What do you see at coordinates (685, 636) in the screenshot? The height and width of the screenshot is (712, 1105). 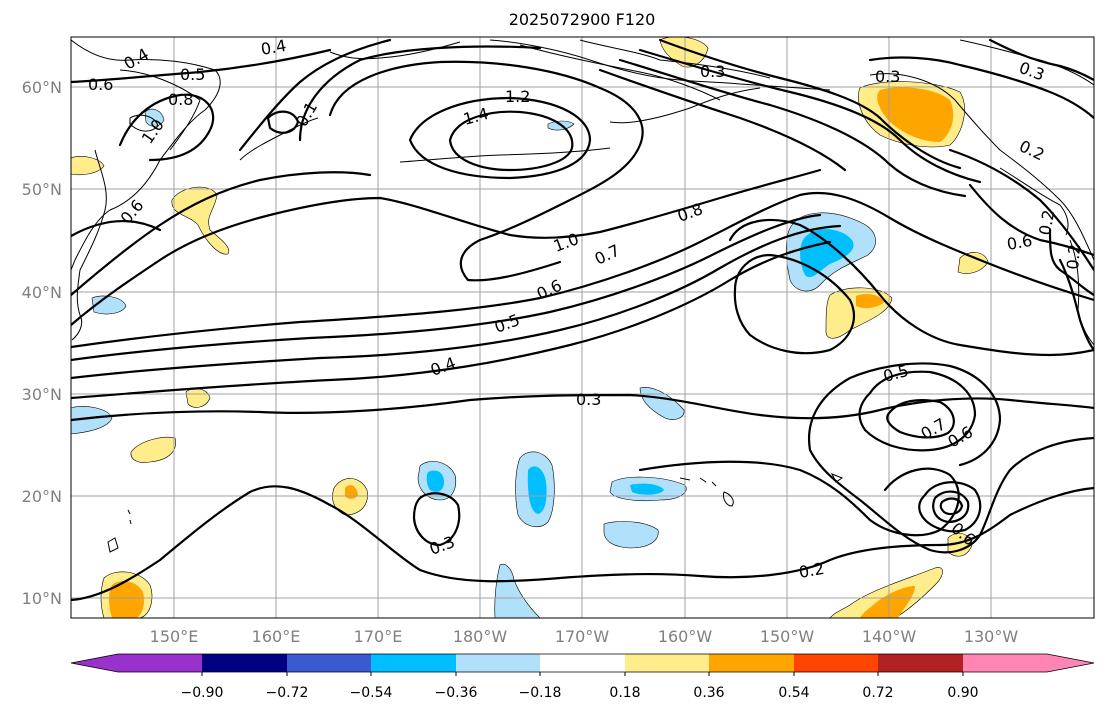 I see `lon-label: 160°W` at bounding box center [685, 636].